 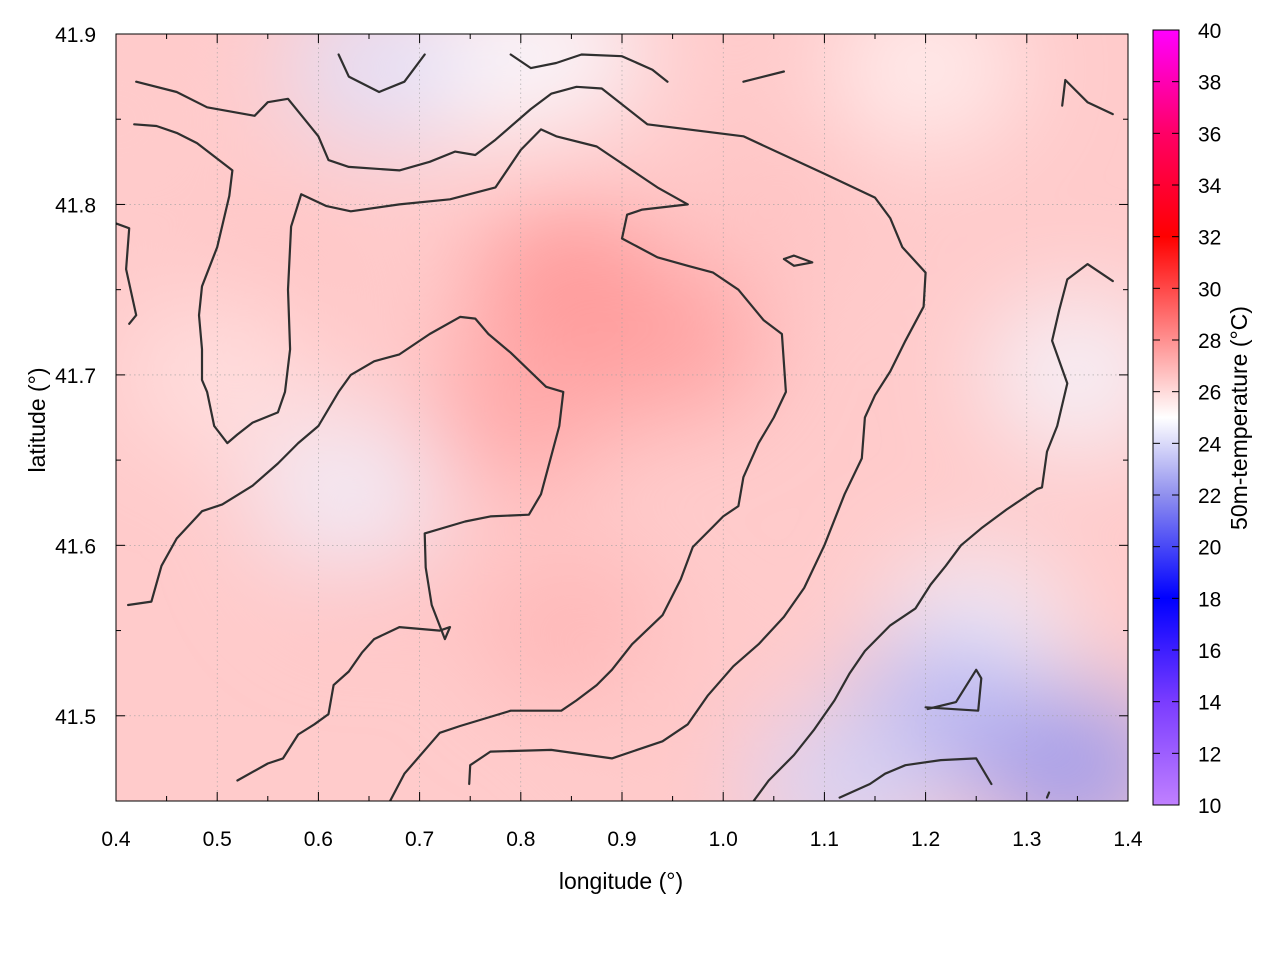 What do you see at coordinates (75, 205) in the screenshot?
I see `y-tick-label: 41.8` at bounding box center [75, 205].